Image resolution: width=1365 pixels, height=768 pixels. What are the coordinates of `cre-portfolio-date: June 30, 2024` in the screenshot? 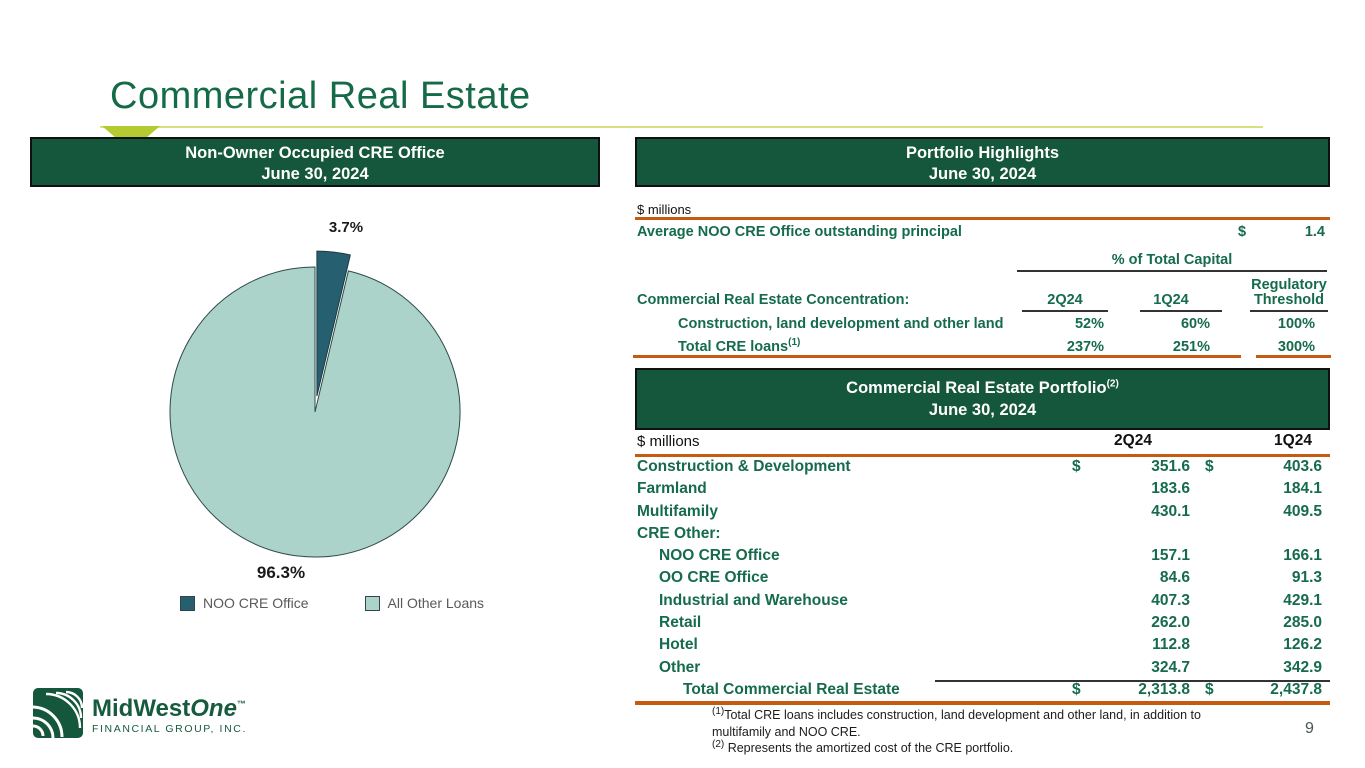 It's located at (982, 410).